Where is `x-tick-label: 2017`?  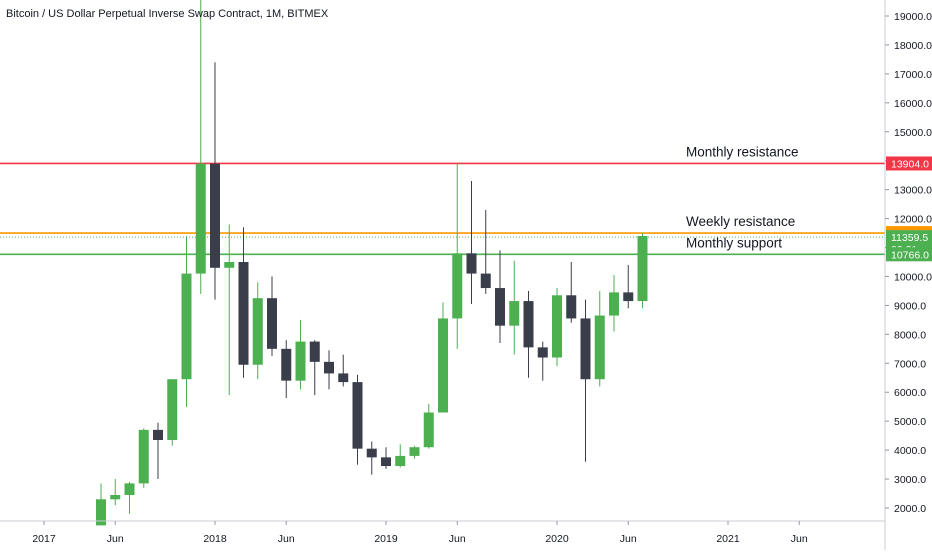 x-tick-label: 2017 is located at coordinates (44, 539).